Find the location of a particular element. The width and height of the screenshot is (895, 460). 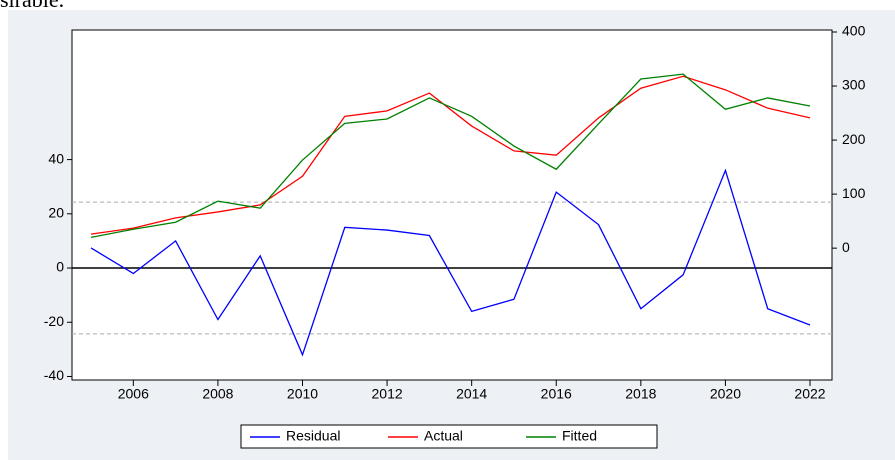

x-tick-label: 2016 is located at coordinates (556, 394).